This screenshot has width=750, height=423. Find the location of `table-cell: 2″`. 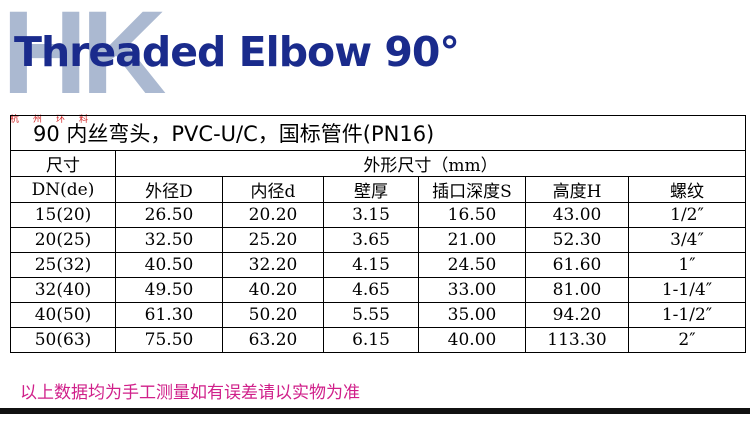

table-cell: 2″ is located at coordinates (687, 340).